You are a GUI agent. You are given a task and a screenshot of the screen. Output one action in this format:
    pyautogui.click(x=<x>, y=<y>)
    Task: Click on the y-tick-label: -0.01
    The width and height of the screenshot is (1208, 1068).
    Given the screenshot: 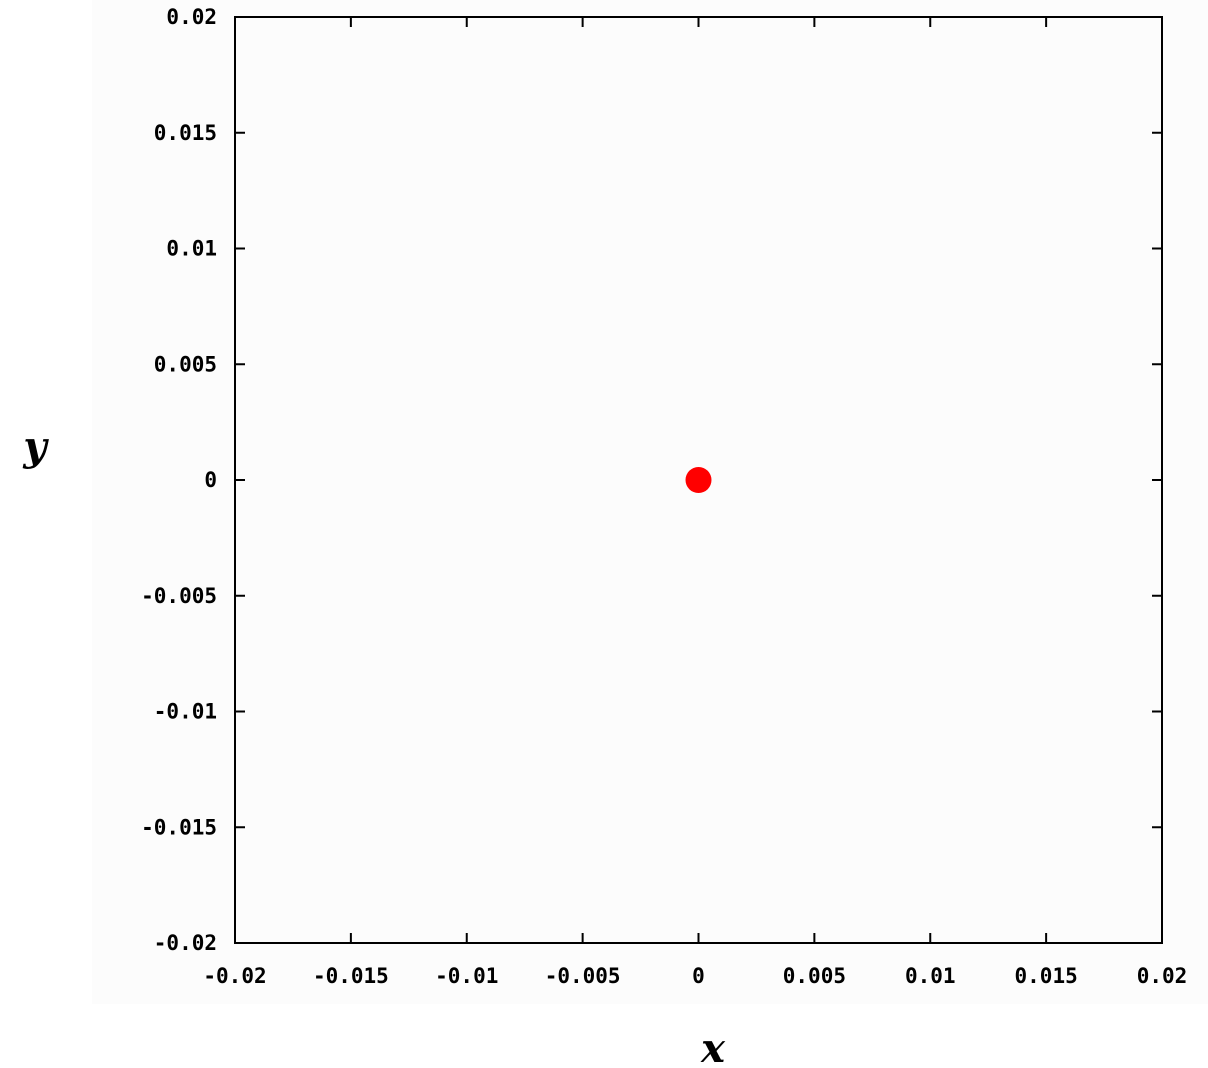 What is the action you would take?
    pyautogui.click(x=185, y=712)
    